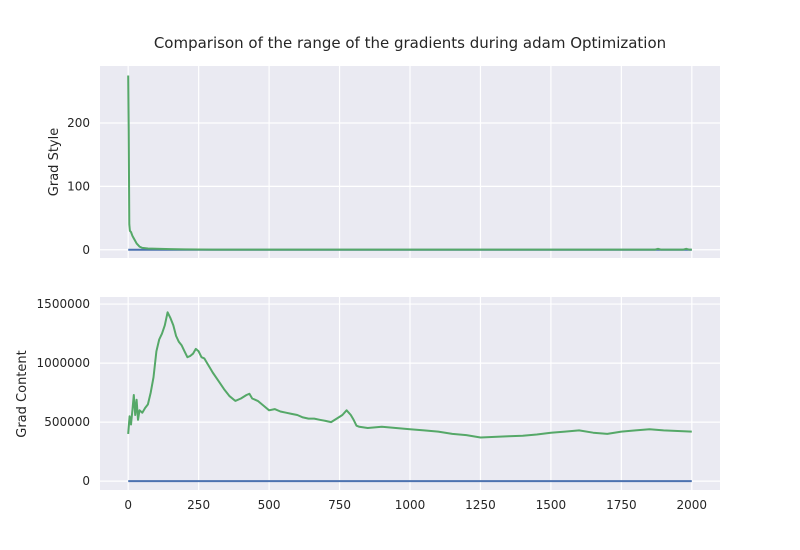 The height and width of the screenshot is (550, 800). I want to click on x-tick-label: 750, so click(339, 505).